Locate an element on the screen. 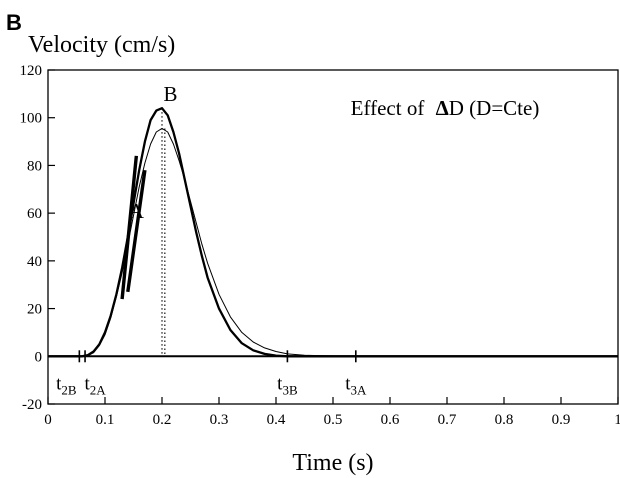 The width and height of the screenshot is (620, 478). tangent-segments is located at coordinates (133, 227).